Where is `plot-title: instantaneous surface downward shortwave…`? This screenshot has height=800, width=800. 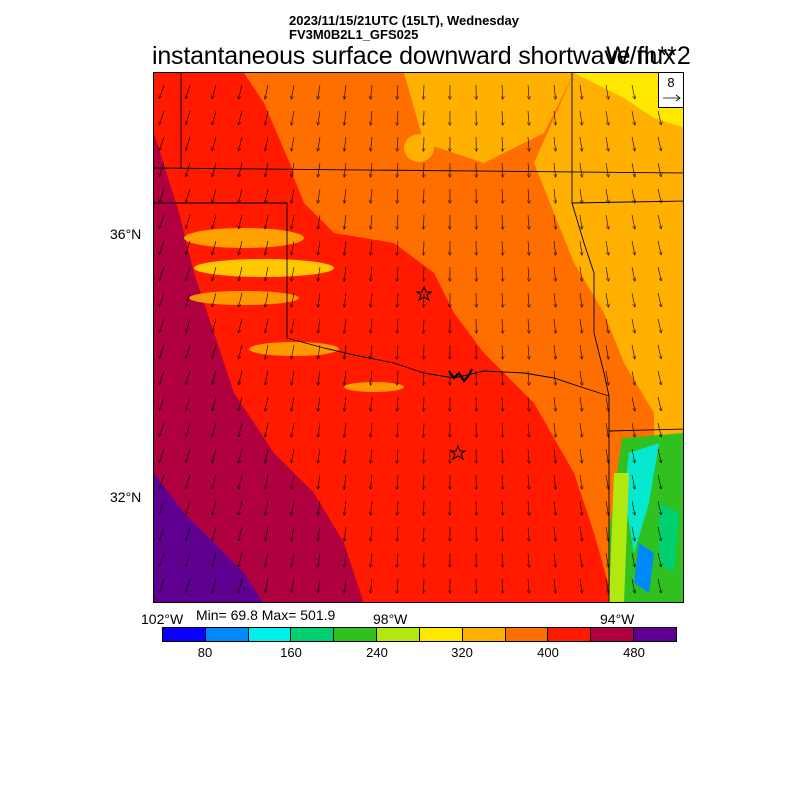
plot-title: instantaneous surface downward shortwave… is located at coordinates (414, 56).